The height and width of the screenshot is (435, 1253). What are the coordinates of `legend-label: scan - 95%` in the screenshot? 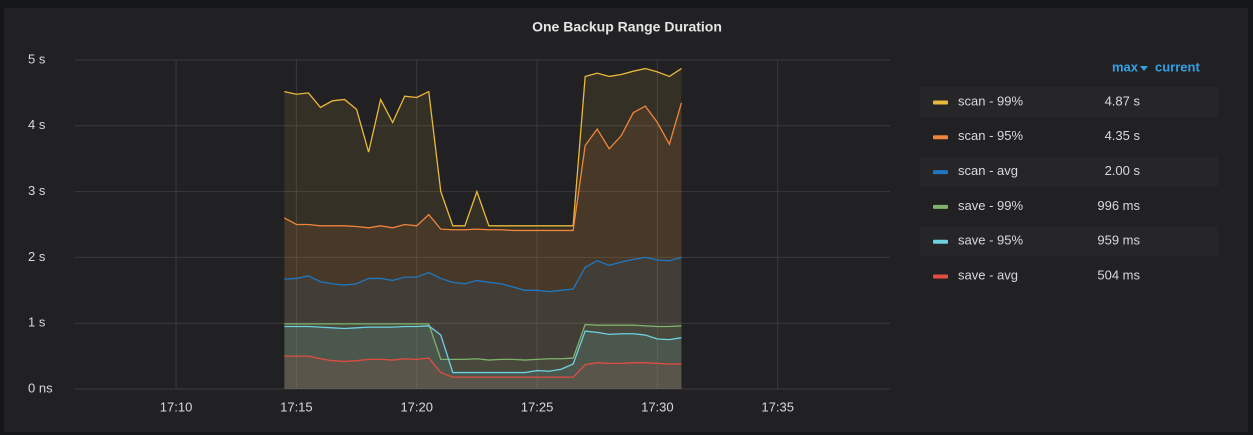 It's located at (990, 135).